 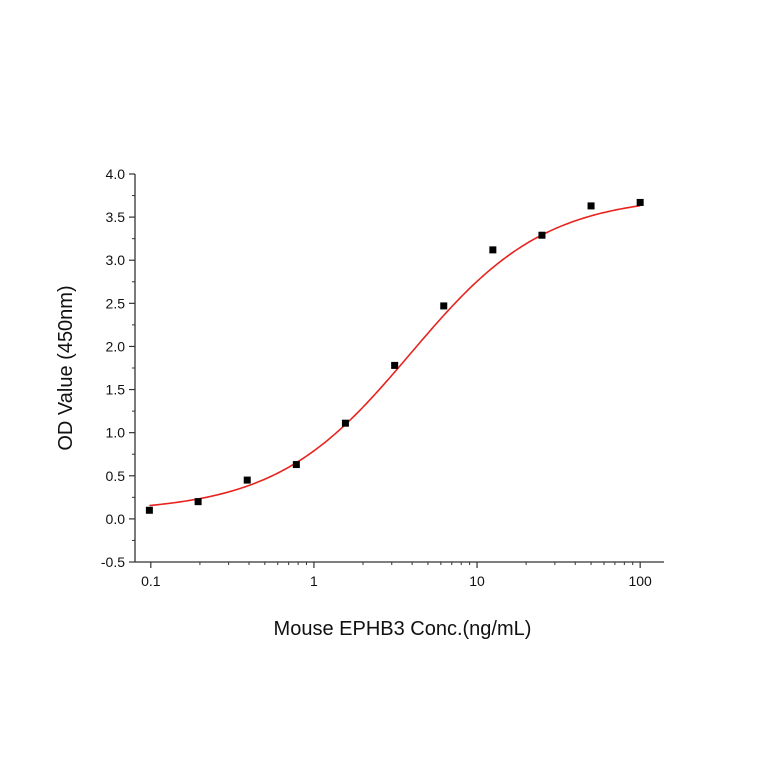 I want to click on x-tick-label: 1, so click(x=314, y=581).